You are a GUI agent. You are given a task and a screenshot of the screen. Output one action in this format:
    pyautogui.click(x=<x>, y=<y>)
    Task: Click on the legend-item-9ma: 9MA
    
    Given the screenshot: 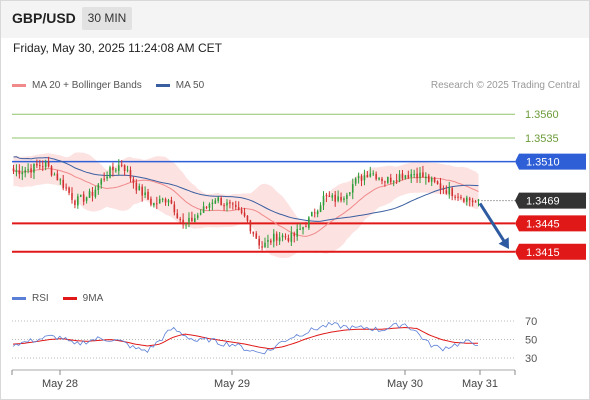 What is the action you would take?
    pyautogui.click(x=82, y=298)
    